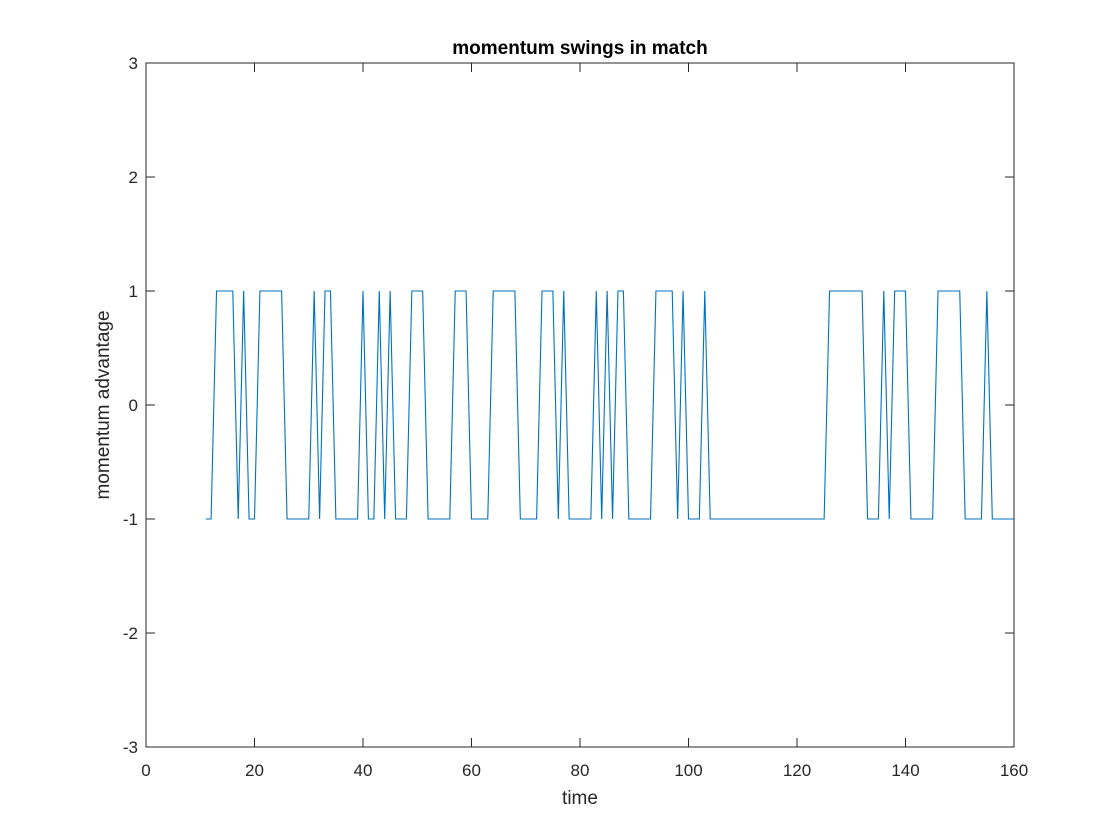  I want to click on y-tick-label: -1, so click(130, 519).